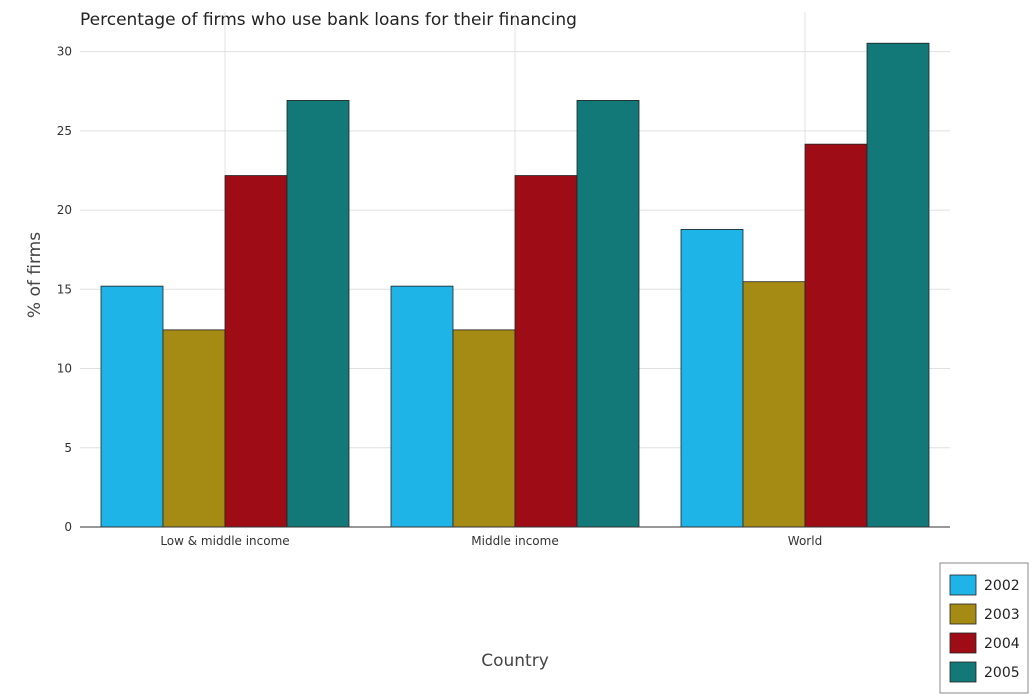 The image size is (1033, 700). Describe the element at coordinates (64, 210) in the screenshot. I see `y-tick-label: 20` at that location.